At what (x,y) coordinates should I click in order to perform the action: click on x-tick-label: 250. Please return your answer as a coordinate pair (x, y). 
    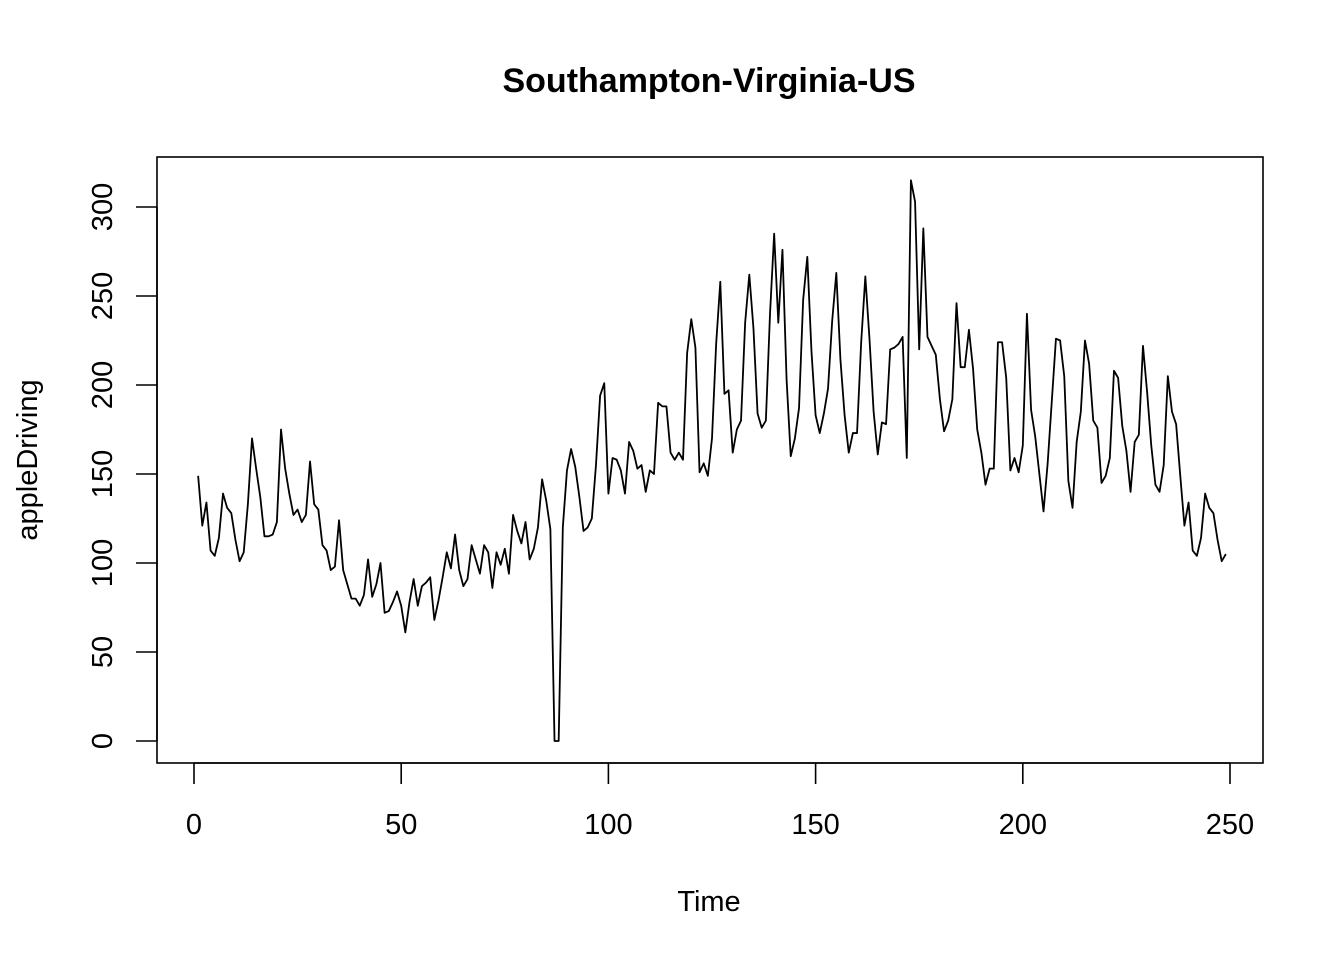
    Looking at the image, I should click on (1230, 825).